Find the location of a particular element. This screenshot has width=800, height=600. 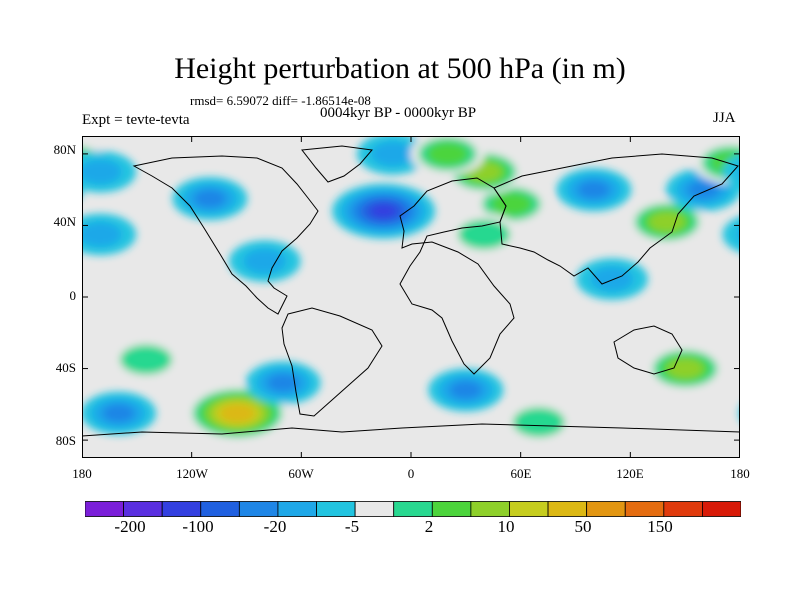

europe-africa-coast is located at coordinates (457, 276).